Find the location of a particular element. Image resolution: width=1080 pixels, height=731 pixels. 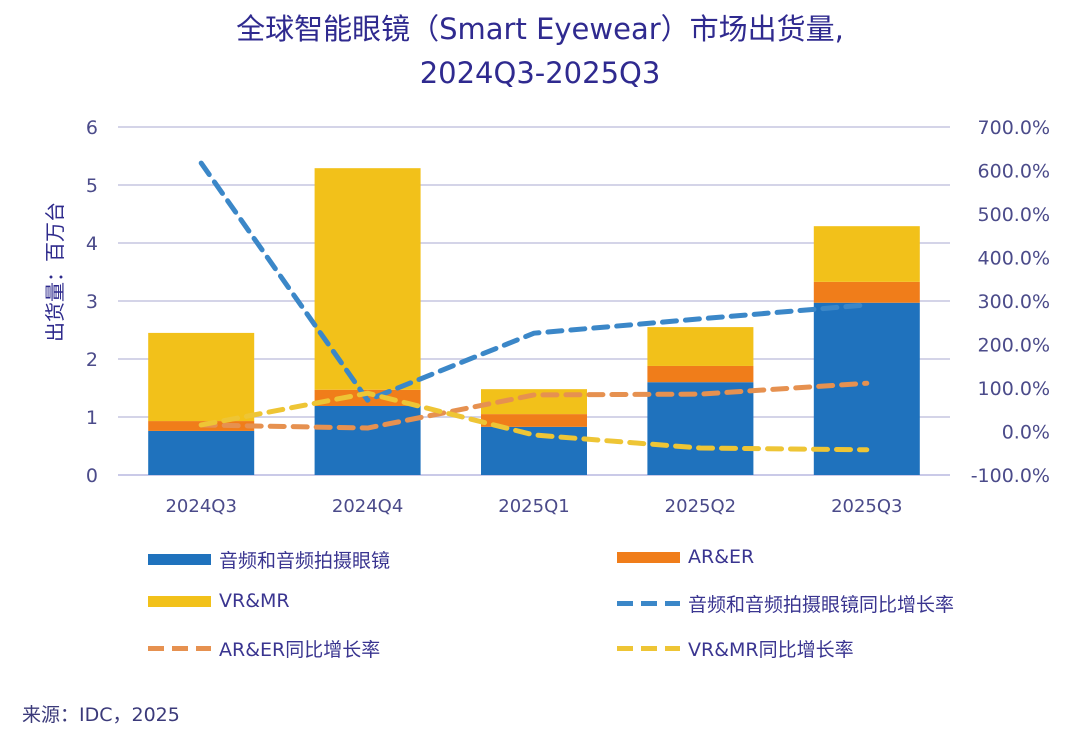

legend-swatch-vr-mr is located at coordinates (179, 601).